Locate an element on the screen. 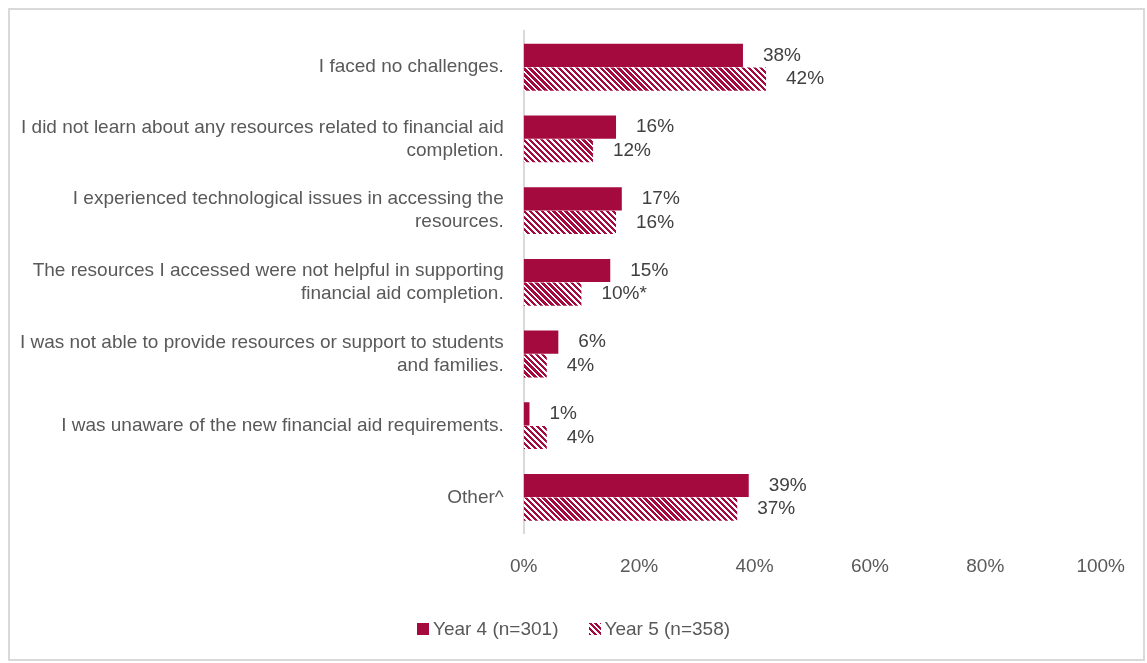  y-tick-label: I did not learn about any resources related to financial aid completion. is located at coordinates (262, 137).